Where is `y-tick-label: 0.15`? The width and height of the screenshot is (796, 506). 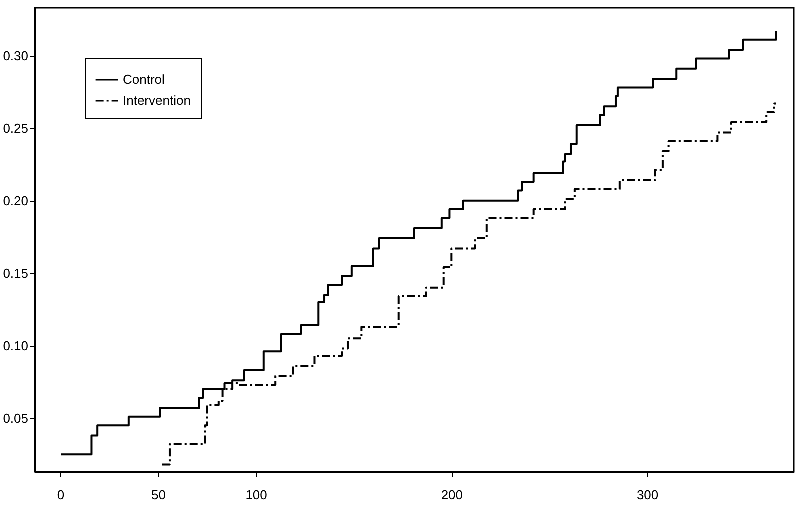
y-tick-label: 0.15 is located at coordinates (15, 273).